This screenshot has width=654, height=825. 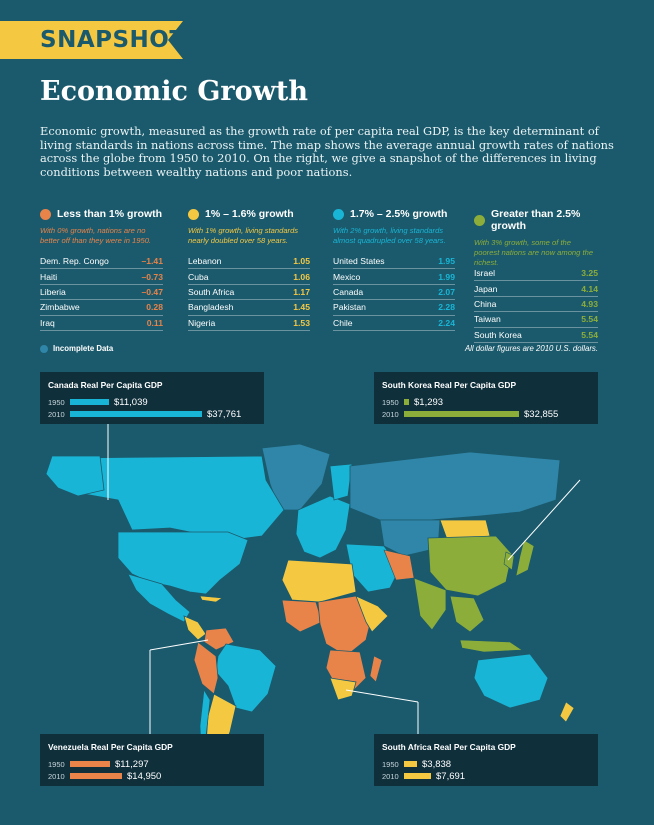 What do you see at coordinates (446, 291) in the screenshot?
I see `growth-value: 2.07` at bounding box center [446, 291].